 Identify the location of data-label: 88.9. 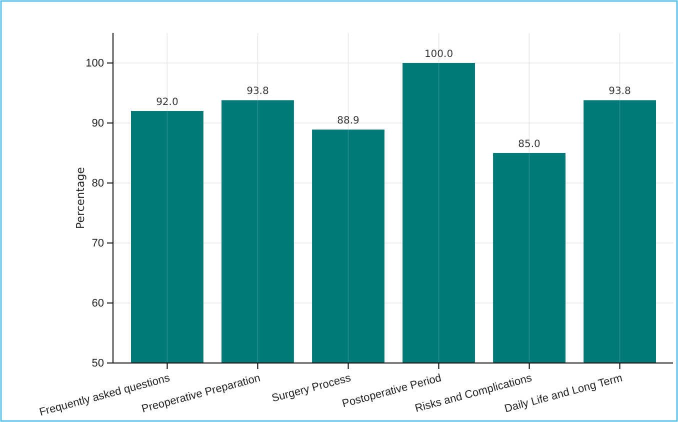
(348, 121).